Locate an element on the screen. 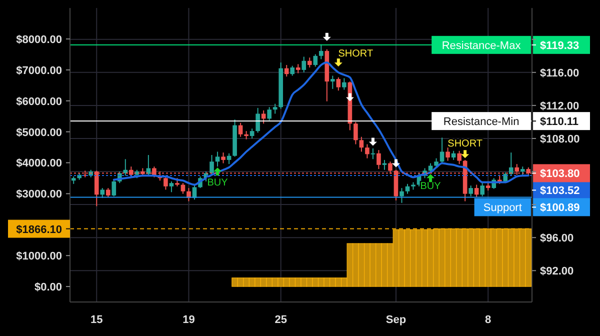 This screenshot has height=336, width=600. ref-line-label: Resistance-Min is located at coordinates (481, 122).